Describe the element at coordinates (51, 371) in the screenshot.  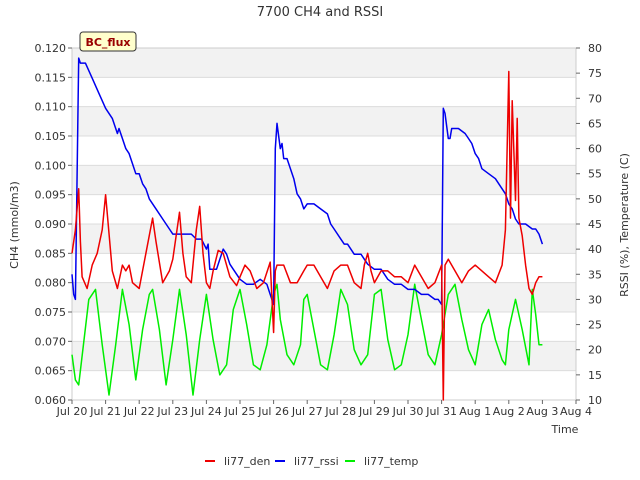
I see `left-tick-label: 0.065` at that location.